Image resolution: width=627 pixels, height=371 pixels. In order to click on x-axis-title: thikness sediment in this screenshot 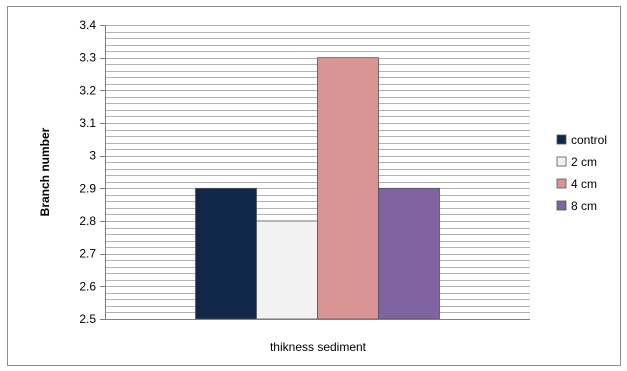, I will do `click(318, 347)`.